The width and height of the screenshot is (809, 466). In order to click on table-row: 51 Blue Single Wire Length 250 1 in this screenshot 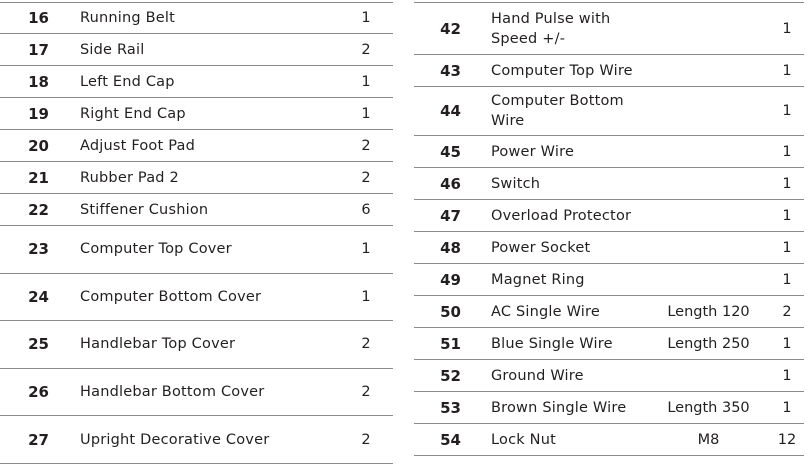, I will do `click(609, 344)`.